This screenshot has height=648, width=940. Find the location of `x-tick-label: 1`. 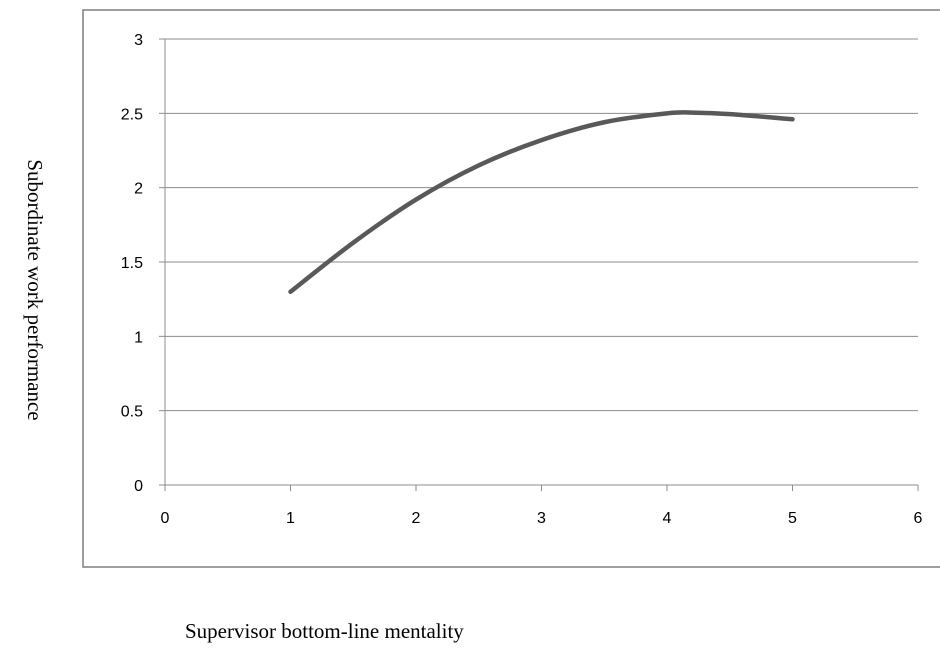

x-tick-label: 1 is located at coordinates (290, 518).